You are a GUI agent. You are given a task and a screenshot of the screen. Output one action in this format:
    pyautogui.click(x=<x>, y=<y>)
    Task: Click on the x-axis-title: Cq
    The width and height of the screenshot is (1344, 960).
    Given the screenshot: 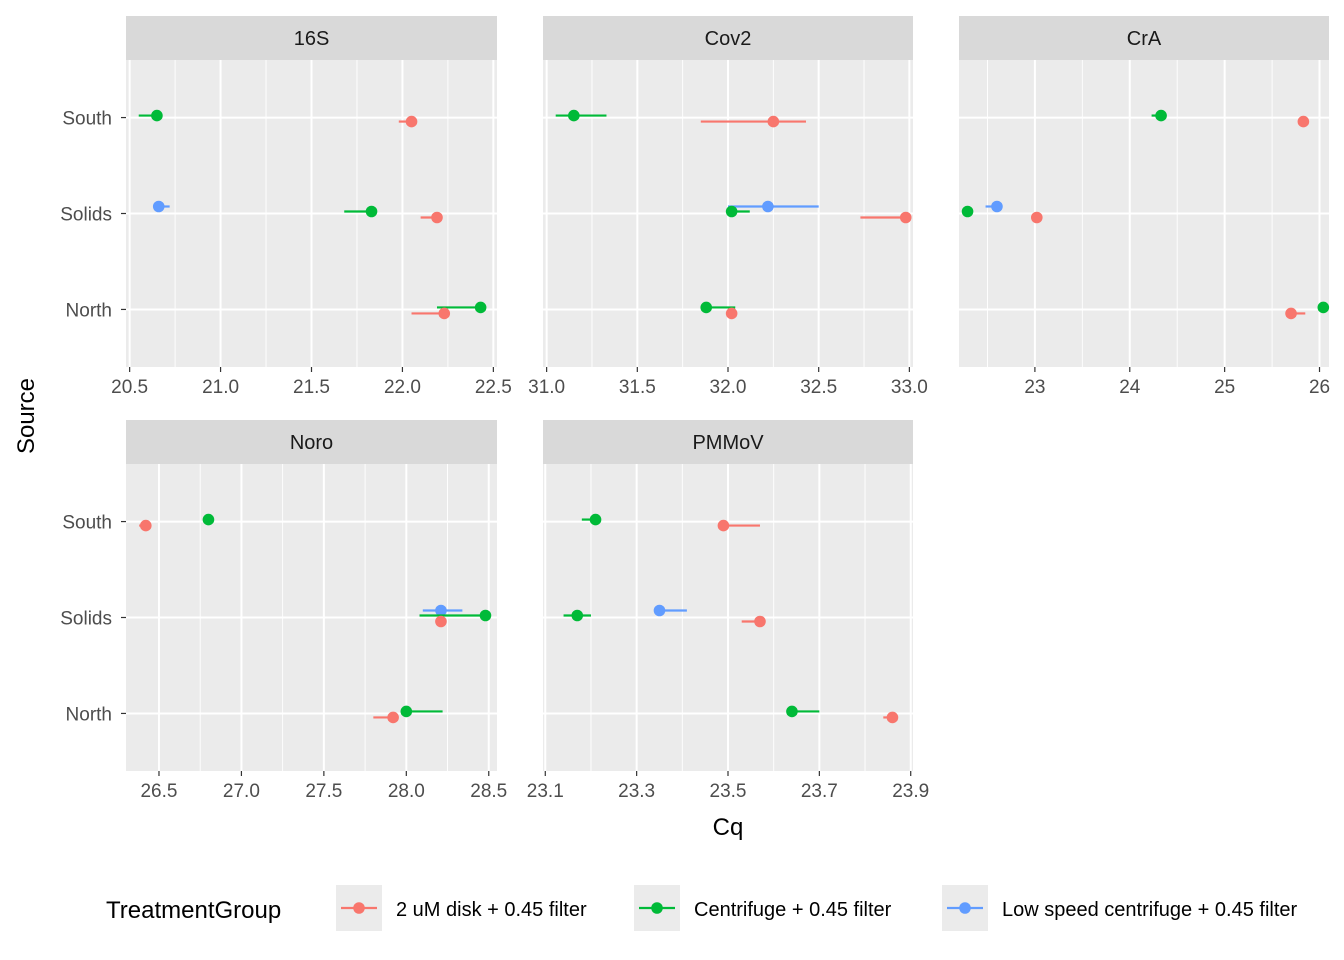 What is the action you would take?
    pyautogui.click(x=728, y=827)
    